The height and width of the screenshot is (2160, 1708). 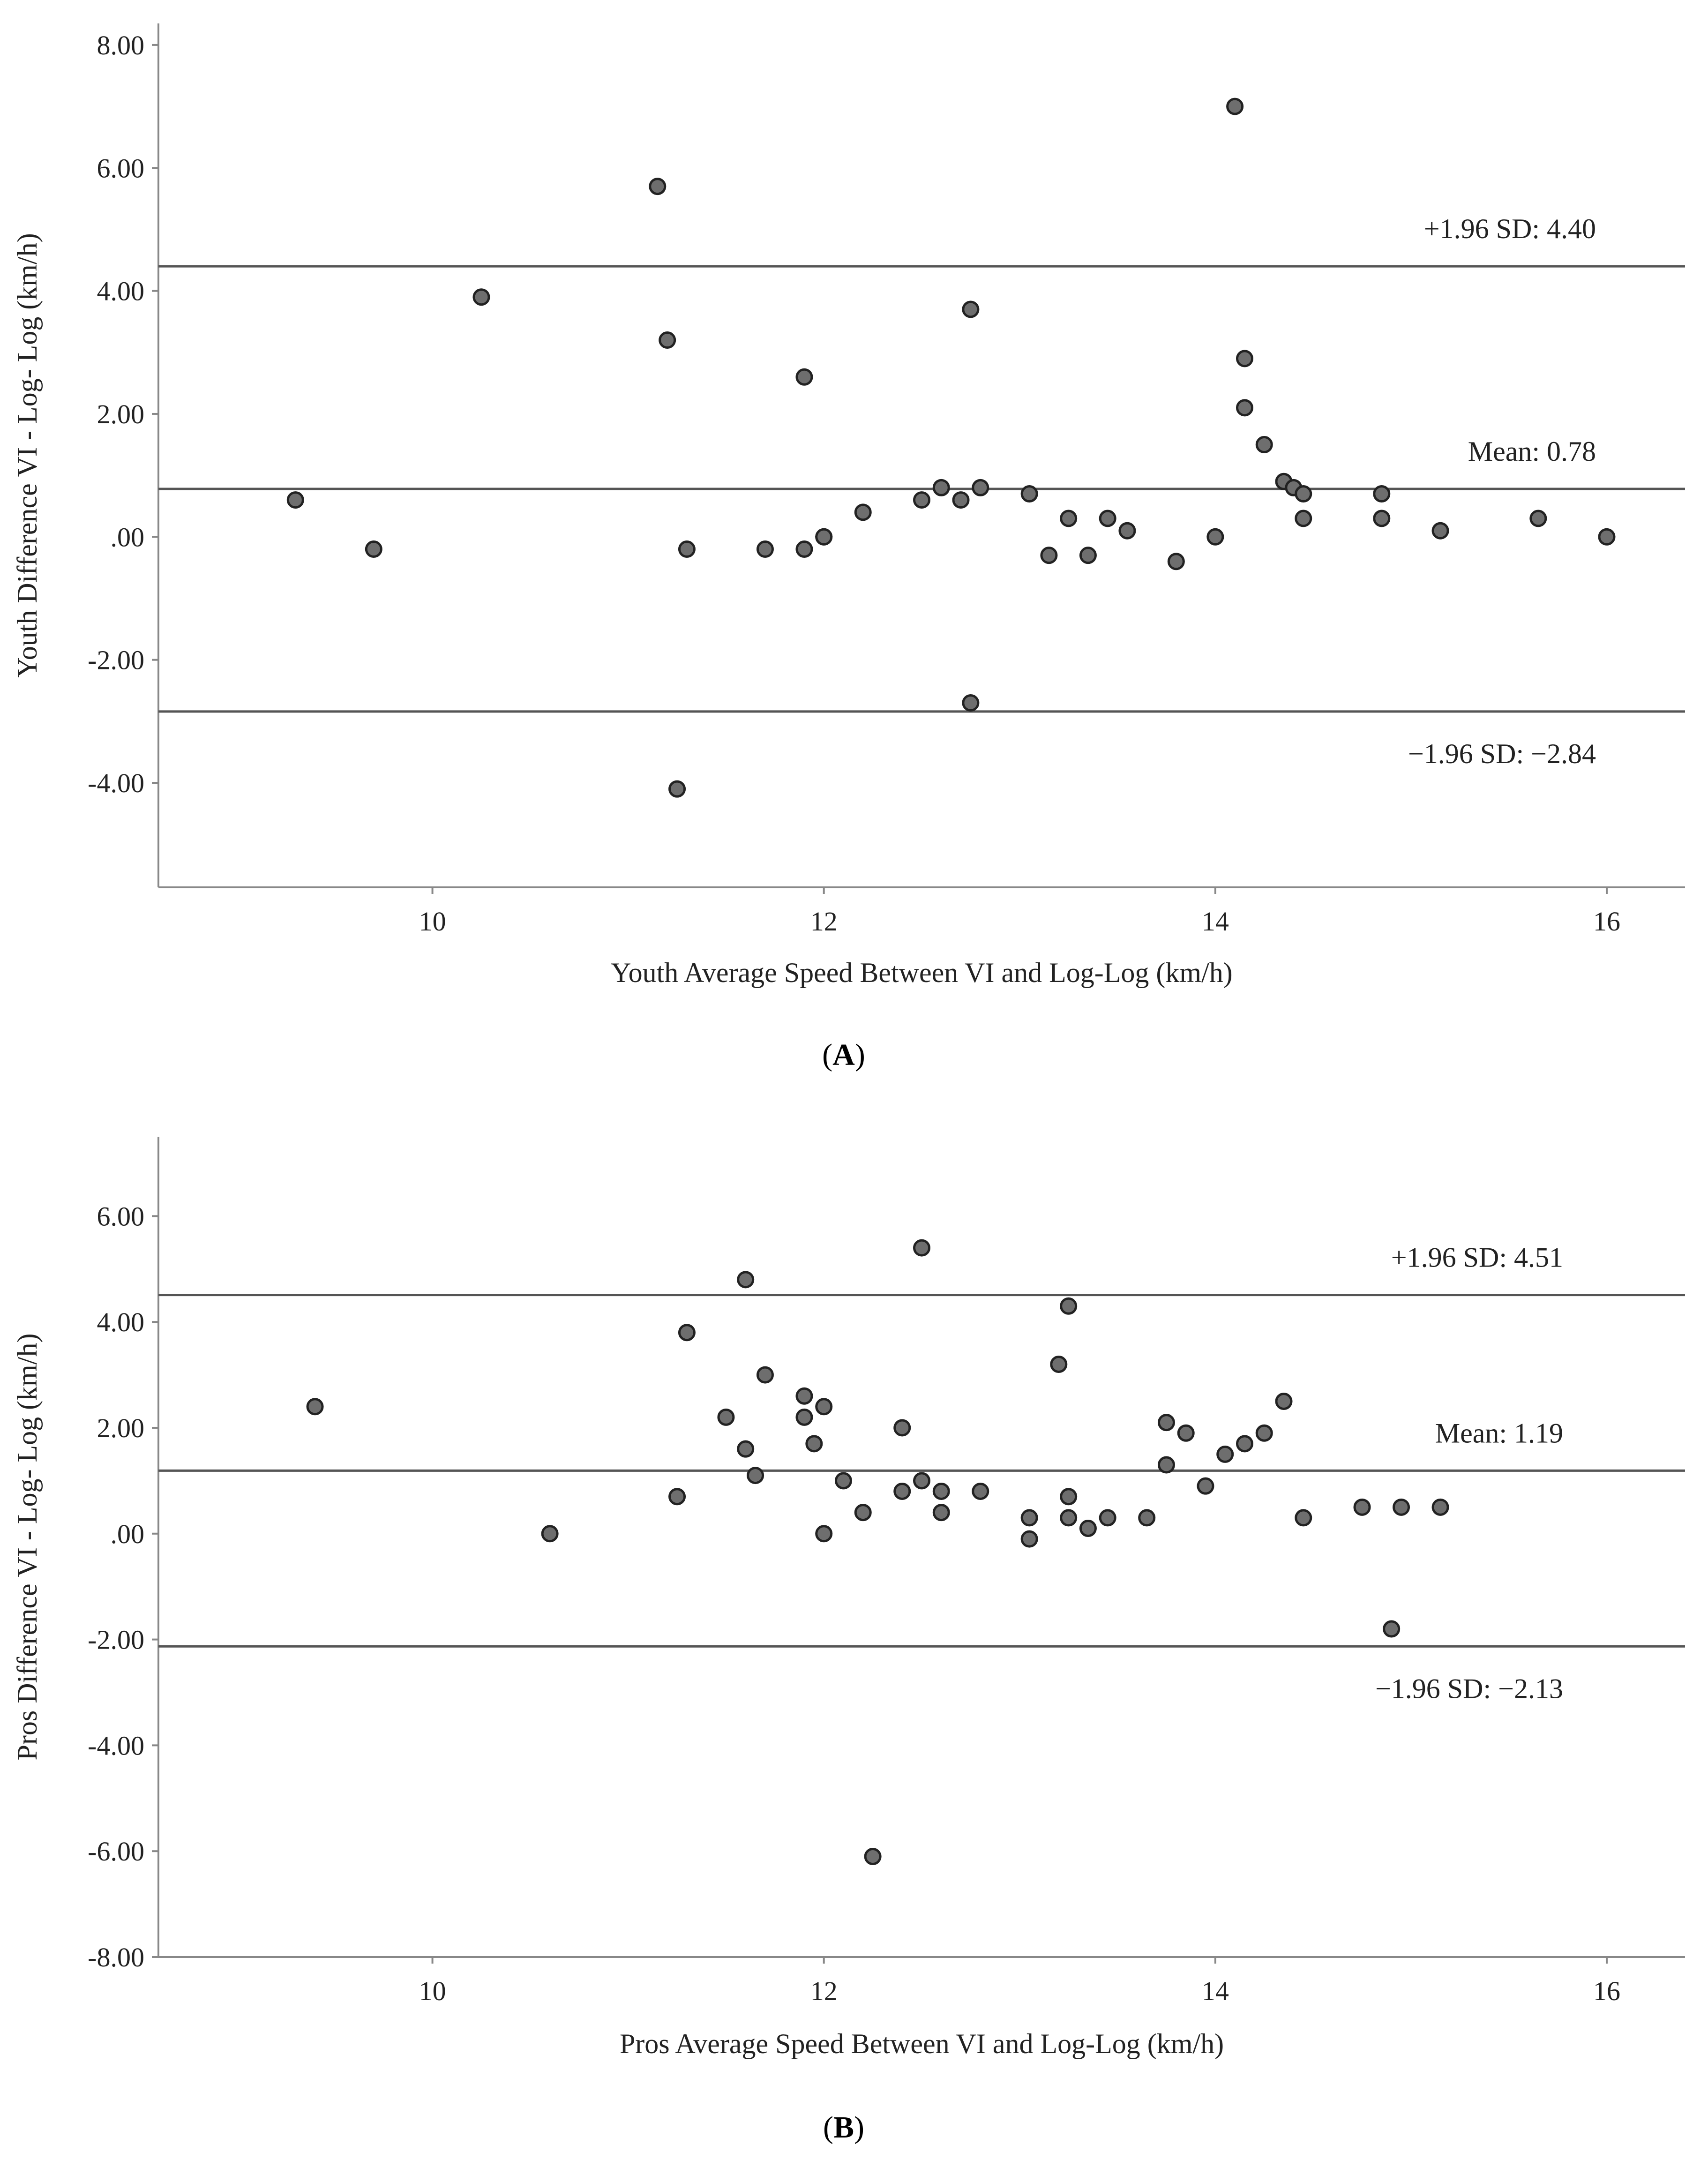 I want to click on reference-label-mean: Mean: 0.78, so click(x=1532, y=451).